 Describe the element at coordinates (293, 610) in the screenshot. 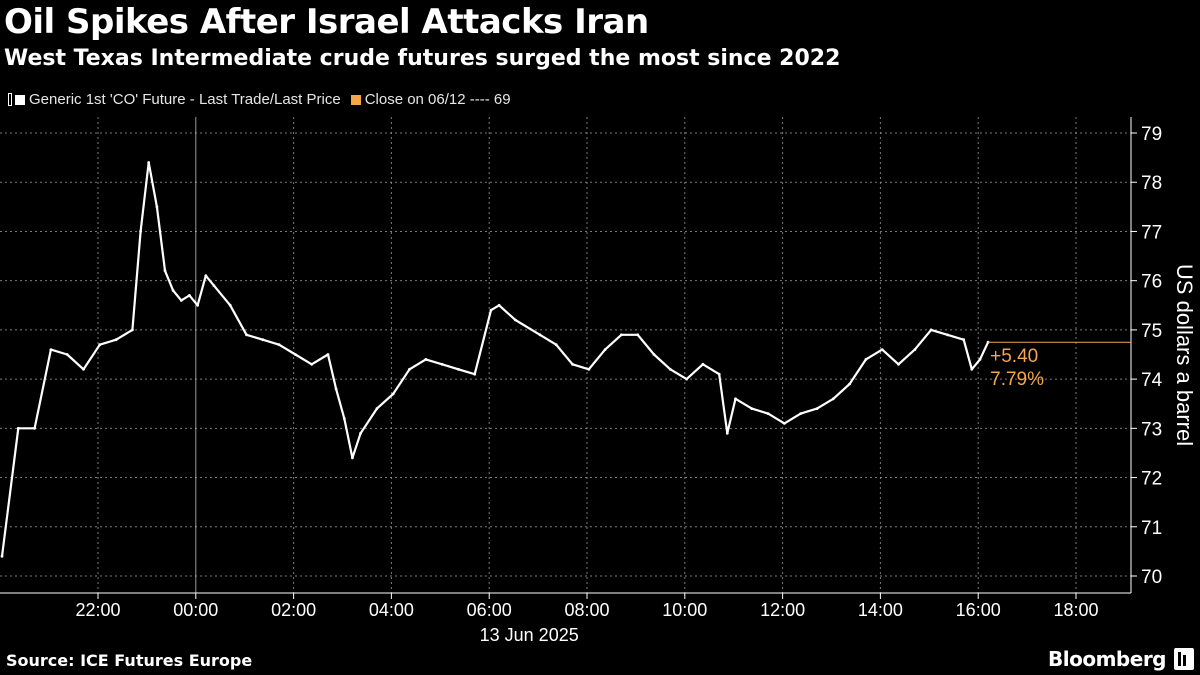

I see `x-tick-label: 02:00` at that location.